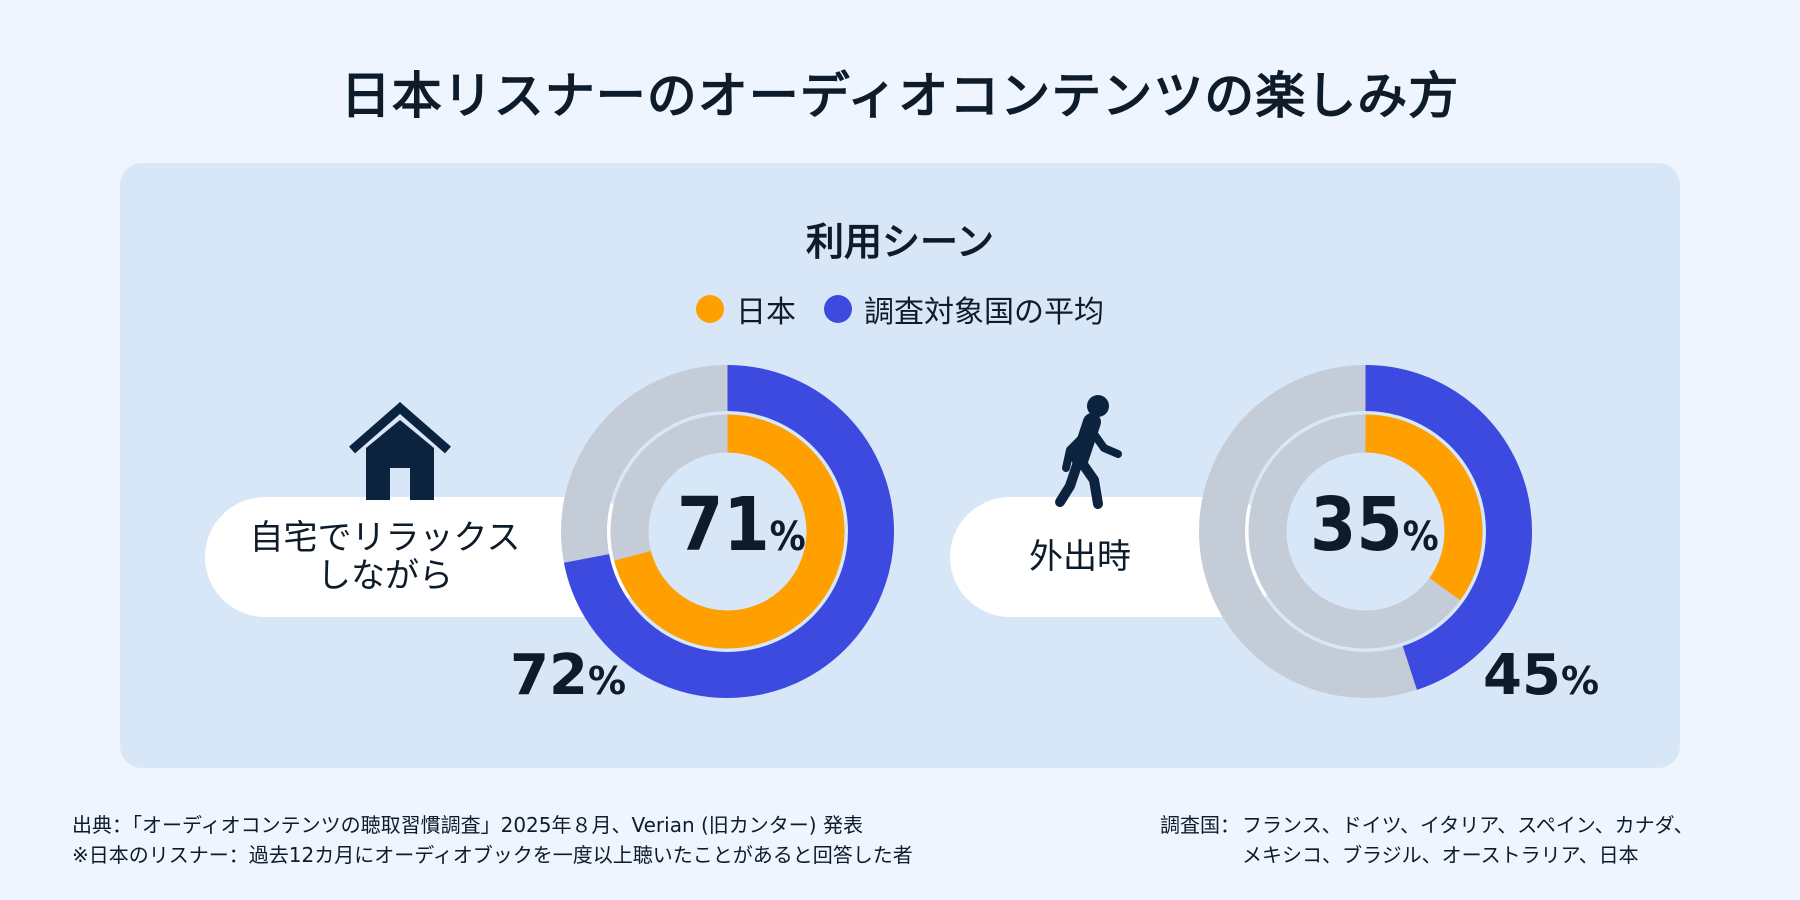 The width and height of the screenshot is (1800, 900). Describe the element at coordinates (1420, 537) in the screenshot. I see `center-value-outside-unit: %` at that location.